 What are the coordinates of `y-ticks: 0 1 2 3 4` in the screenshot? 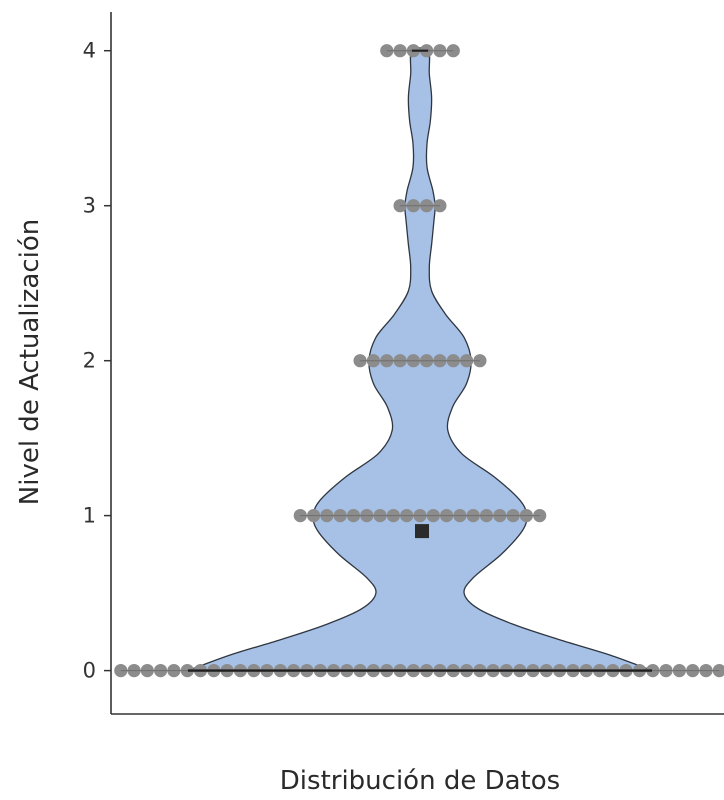 It's located at (97, 361).